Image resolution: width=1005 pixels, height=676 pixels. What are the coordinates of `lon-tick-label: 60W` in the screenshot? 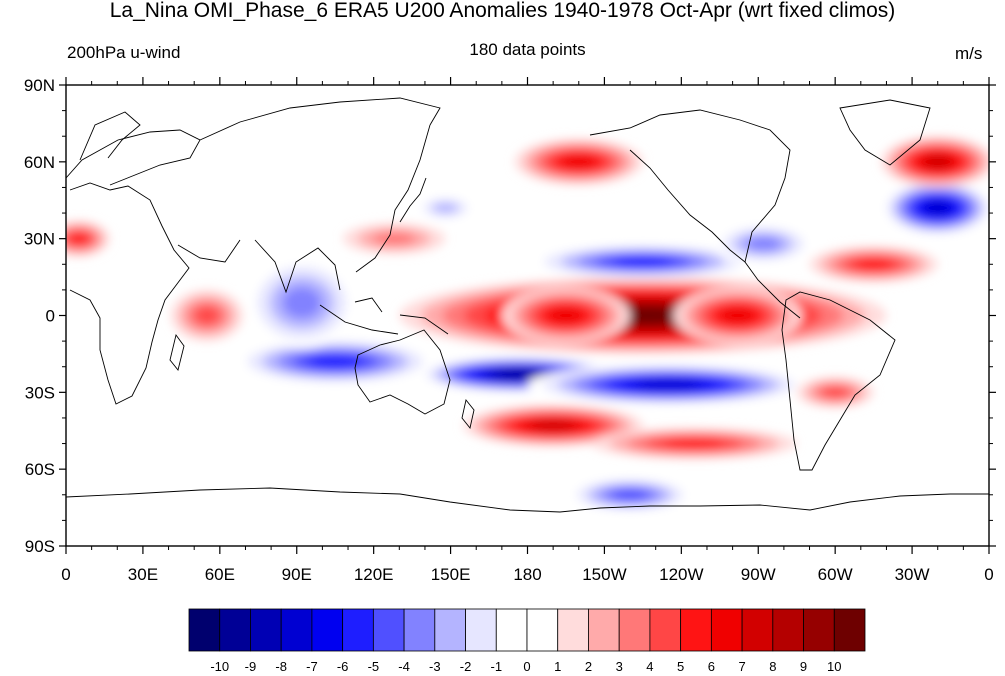 It's located at (835, 574).